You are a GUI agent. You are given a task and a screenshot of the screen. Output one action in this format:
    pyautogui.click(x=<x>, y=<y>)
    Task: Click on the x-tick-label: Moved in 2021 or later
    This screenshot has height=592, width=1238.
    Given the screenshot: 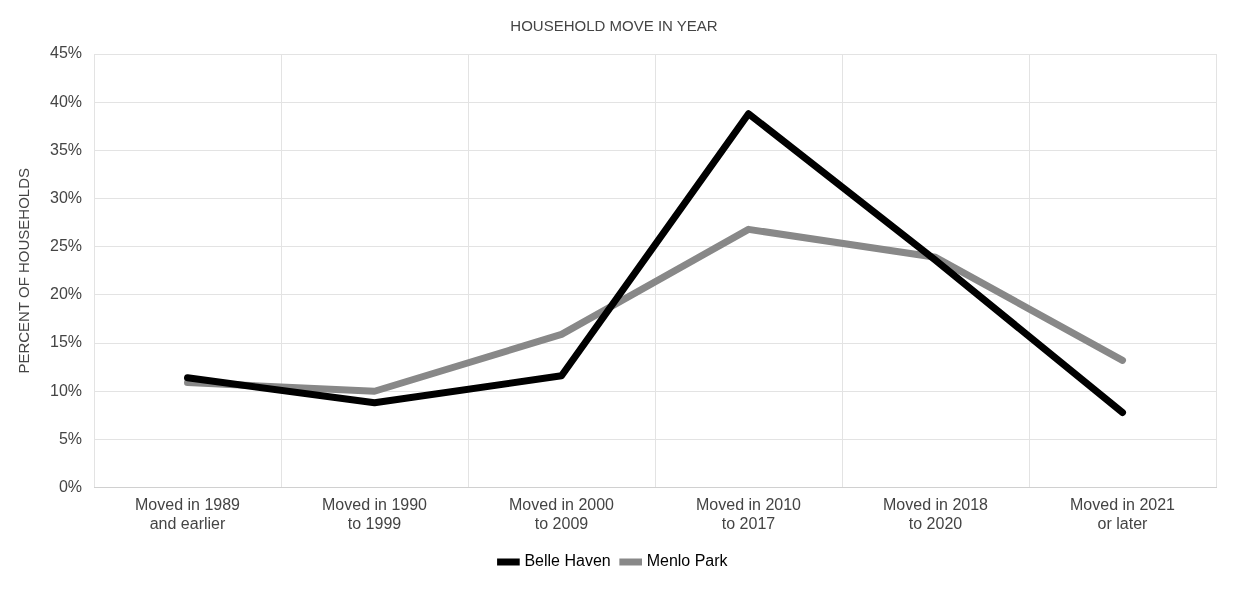 What is the action you would take?
    pyautogui.click(x=1123, y=513)
    